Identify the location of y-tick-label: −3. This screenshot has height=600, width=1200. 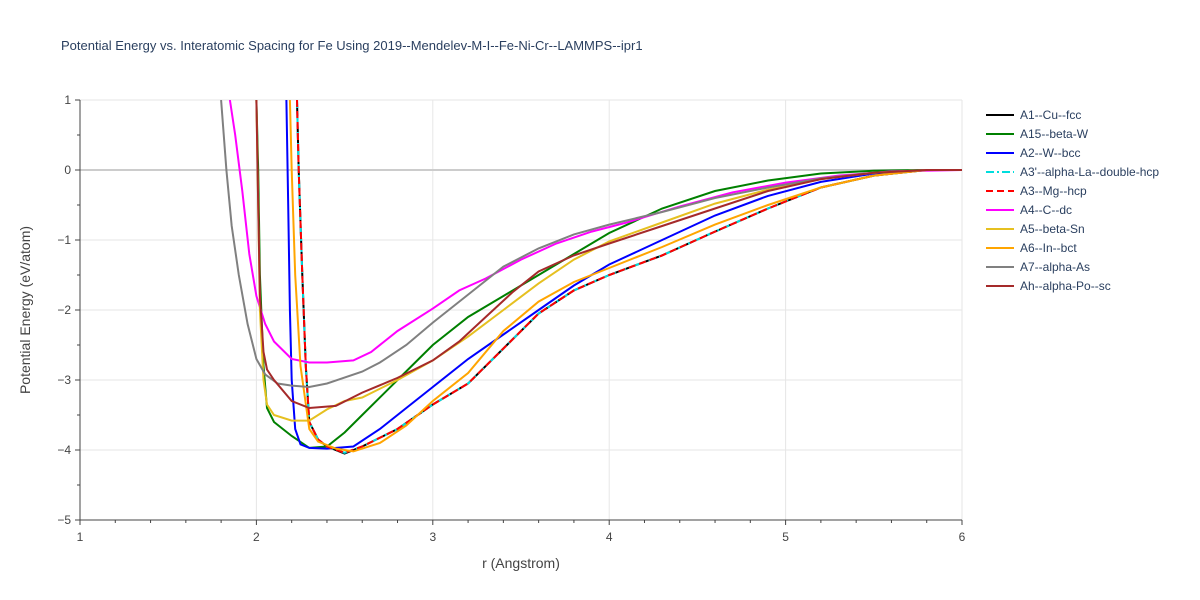
(64, 380).